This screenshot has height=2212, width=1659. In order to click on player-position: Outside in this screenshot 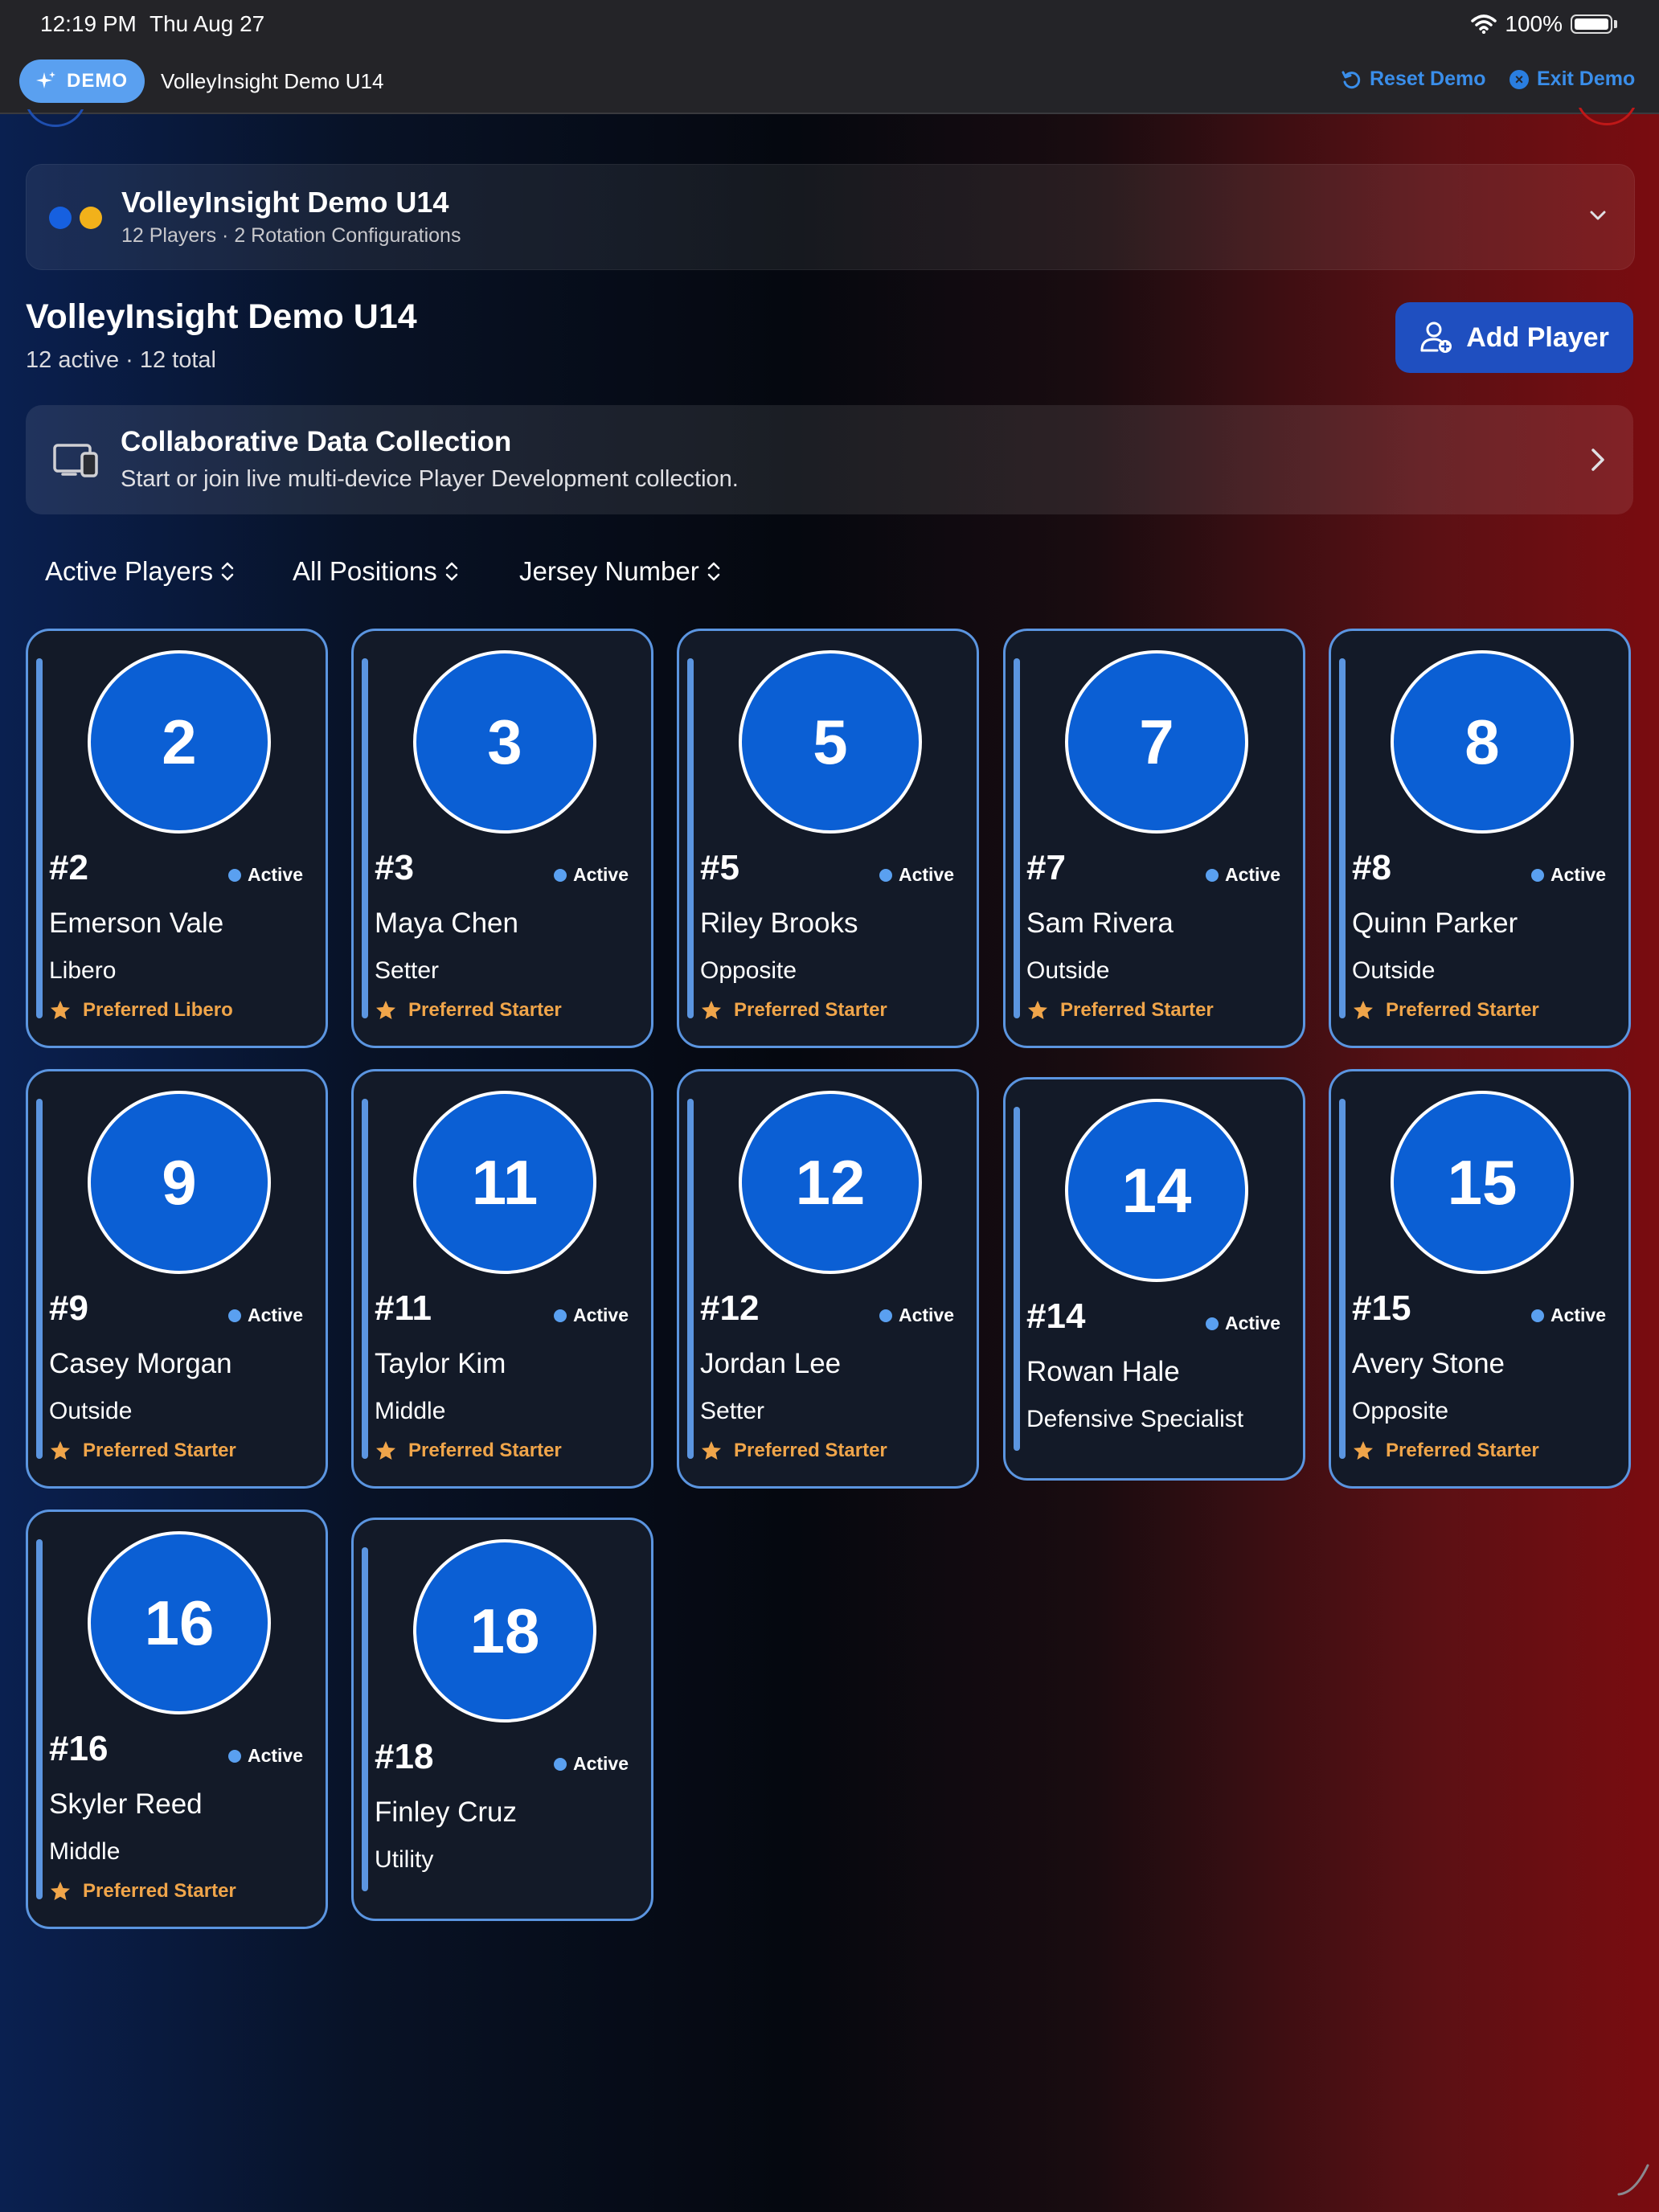, I will do `click(1068, 971)`.